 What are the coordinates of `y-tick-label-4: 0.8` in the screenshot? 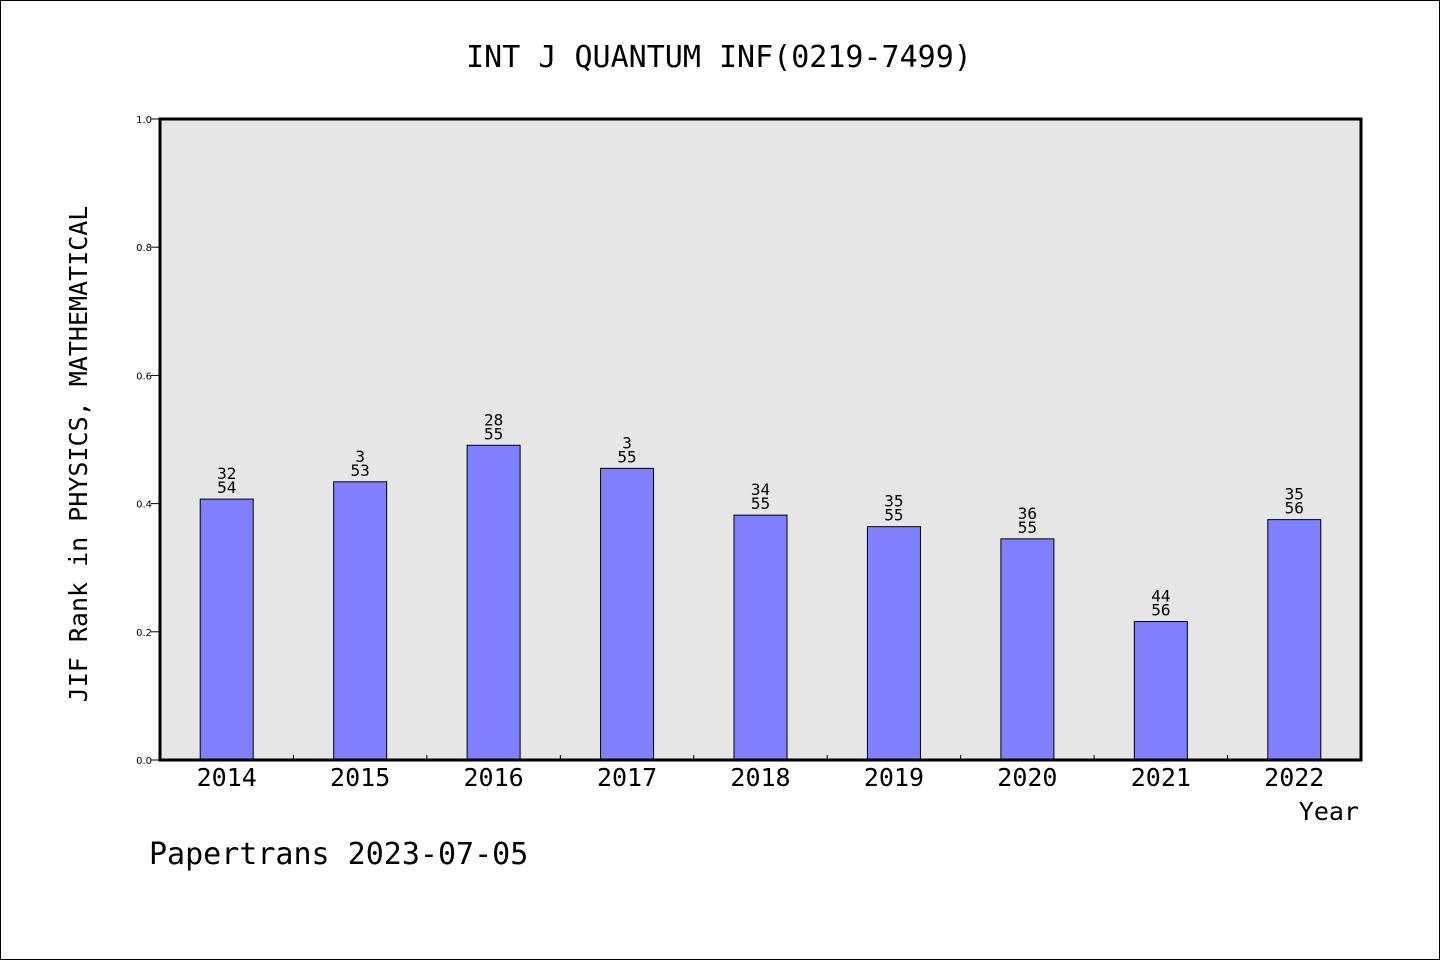 It's located at (144, 248).